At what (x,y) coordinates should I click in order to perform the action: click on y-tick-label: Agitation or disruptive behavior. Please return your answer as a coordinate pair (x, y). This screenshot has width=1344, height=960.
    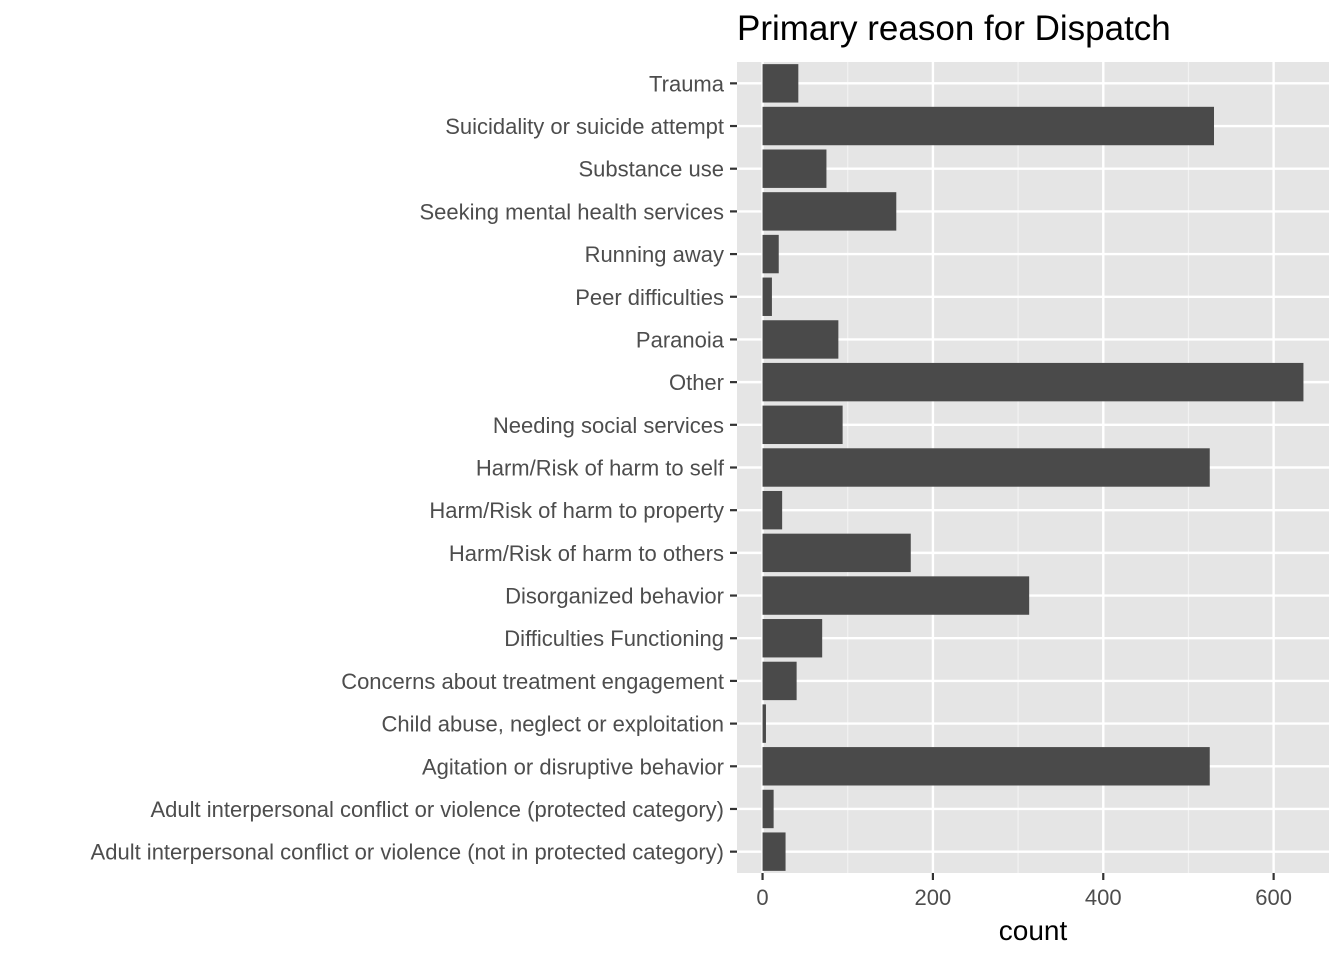
    Looking at the image, I should click on (573, 766).